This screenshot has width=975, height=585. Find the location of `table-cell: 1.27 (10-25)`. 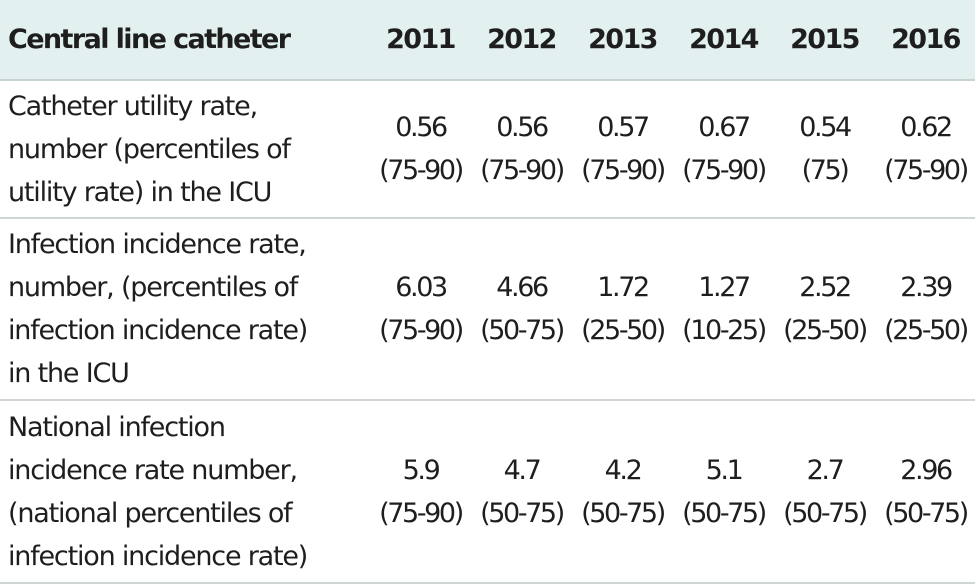

table-cell: 1.27 (10-25) is located at coordinates (723, 309).